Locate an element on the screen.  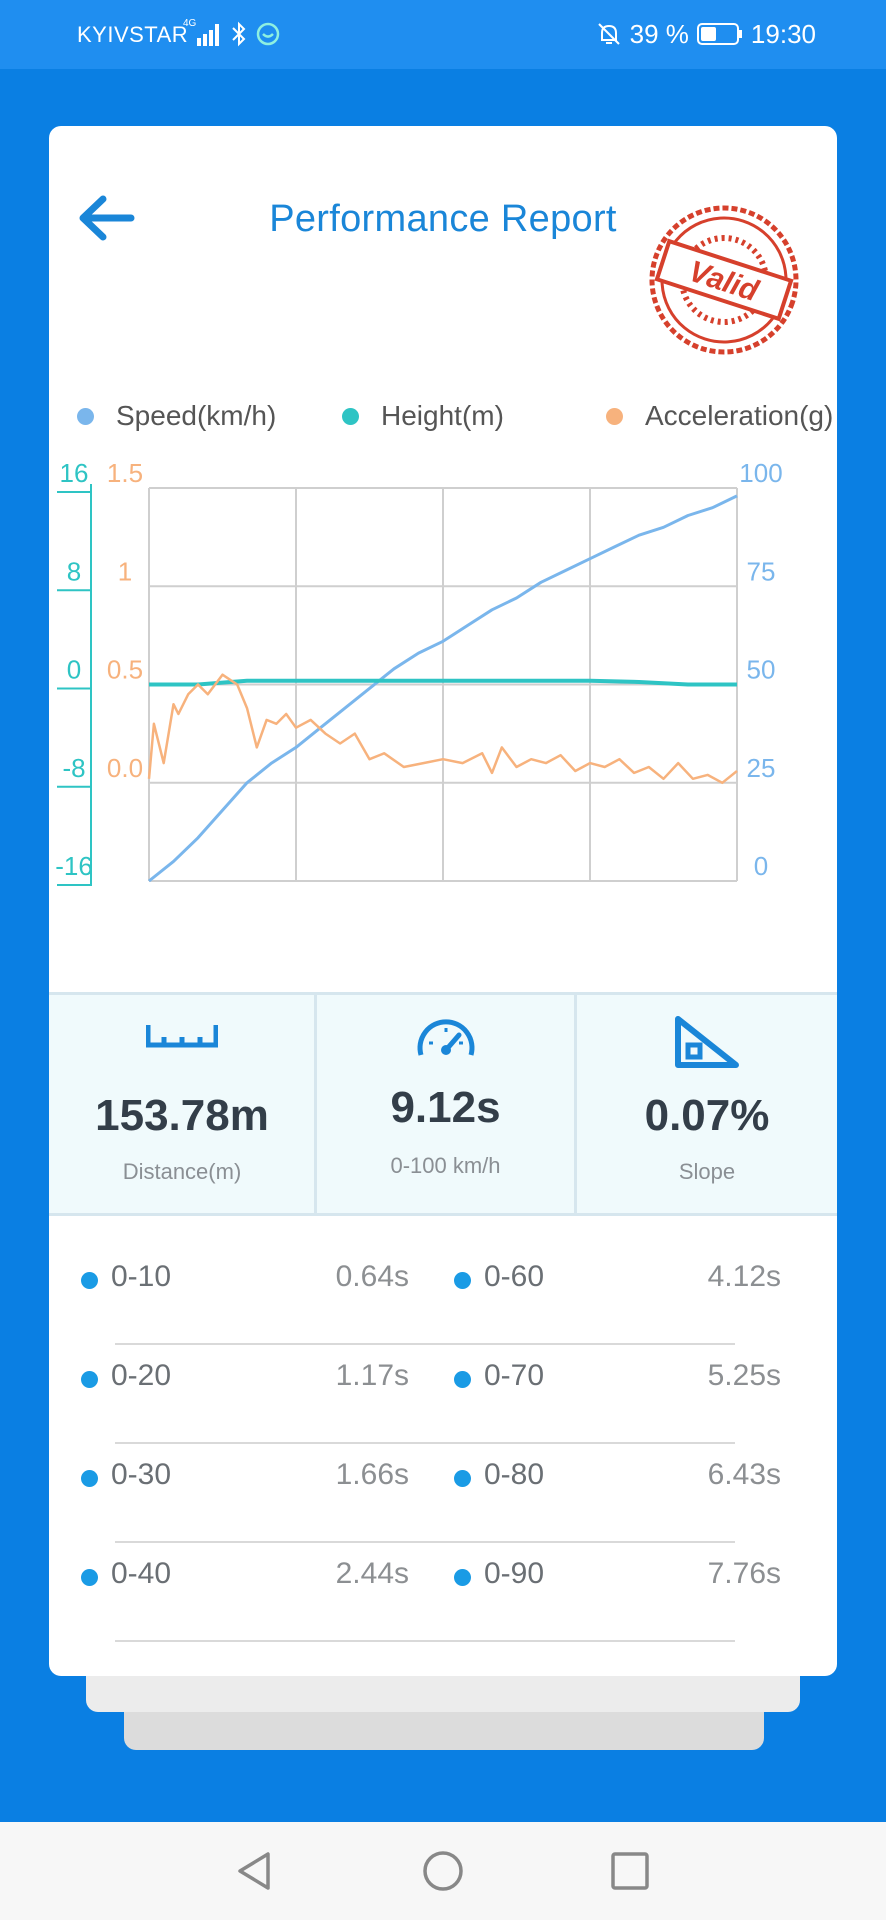
battery-percent: 39 % is located at coordinates (659, 33).